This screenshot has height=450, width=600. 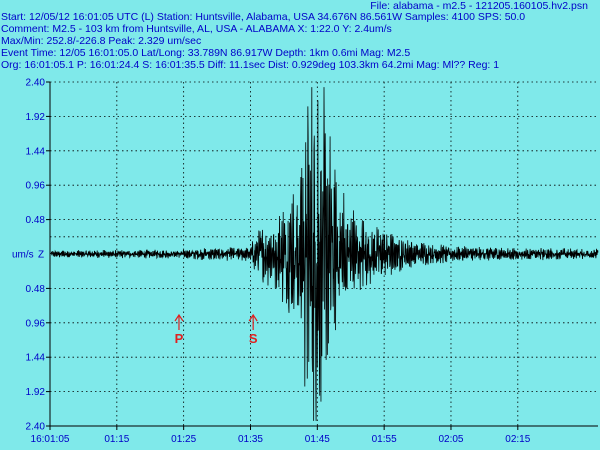 What do you see at coordinates (50, 439) in the screenshot?
I see `x-tick-label: 16:01:05` at bounding box center [50, 439].